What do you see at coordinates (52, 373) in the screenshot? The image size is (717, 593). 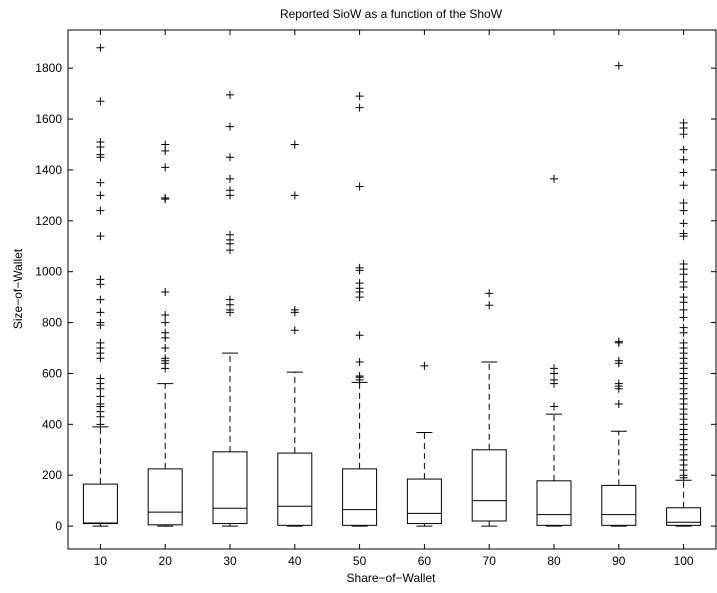 I see `y-tick-label: 600` at bounding box center [52, 373].